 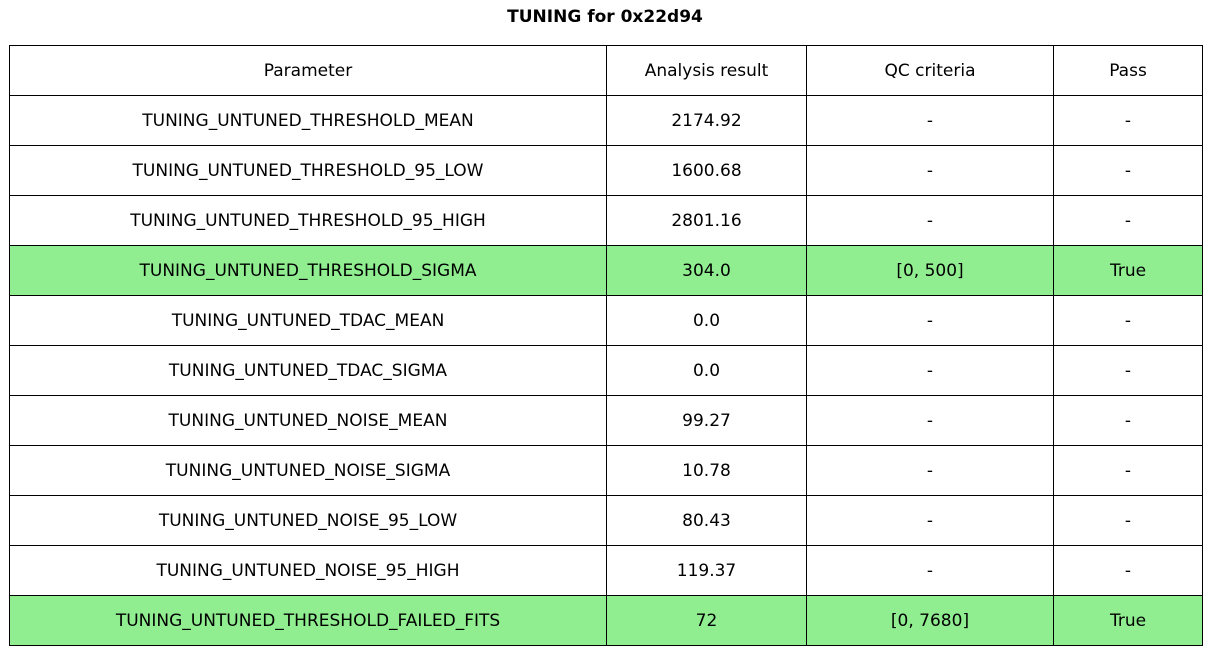 What do you see at coordinates (930, 270) in the screenshot?
I see `qc-cell: [0, 500]` at bounding box center [930, 270].